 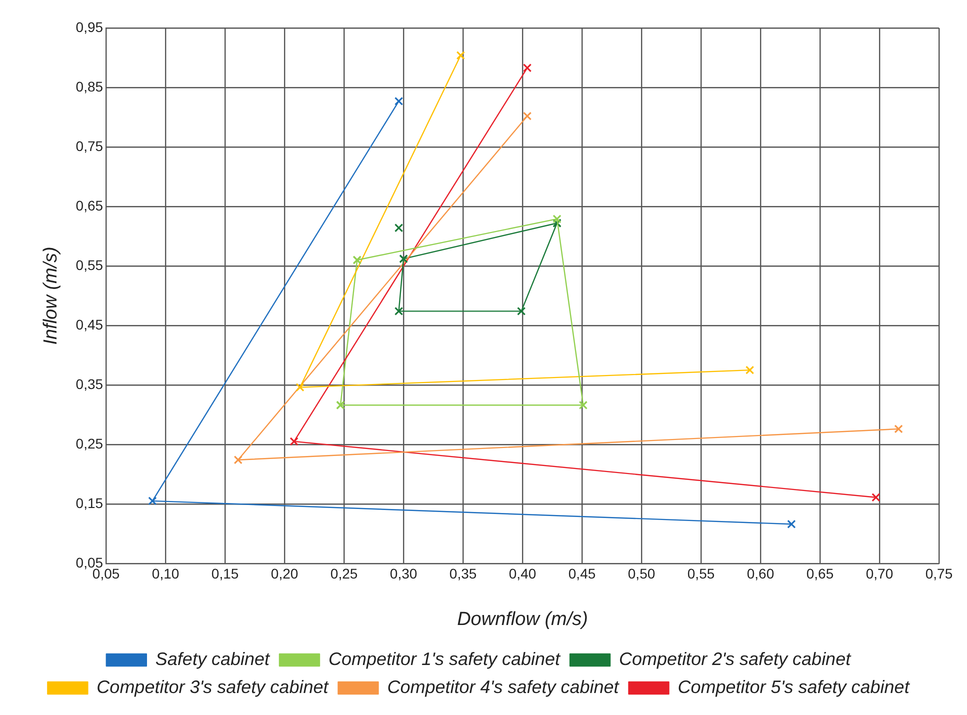 I want to click on y-tick-label: 0,25, so click(x=90, y=443).